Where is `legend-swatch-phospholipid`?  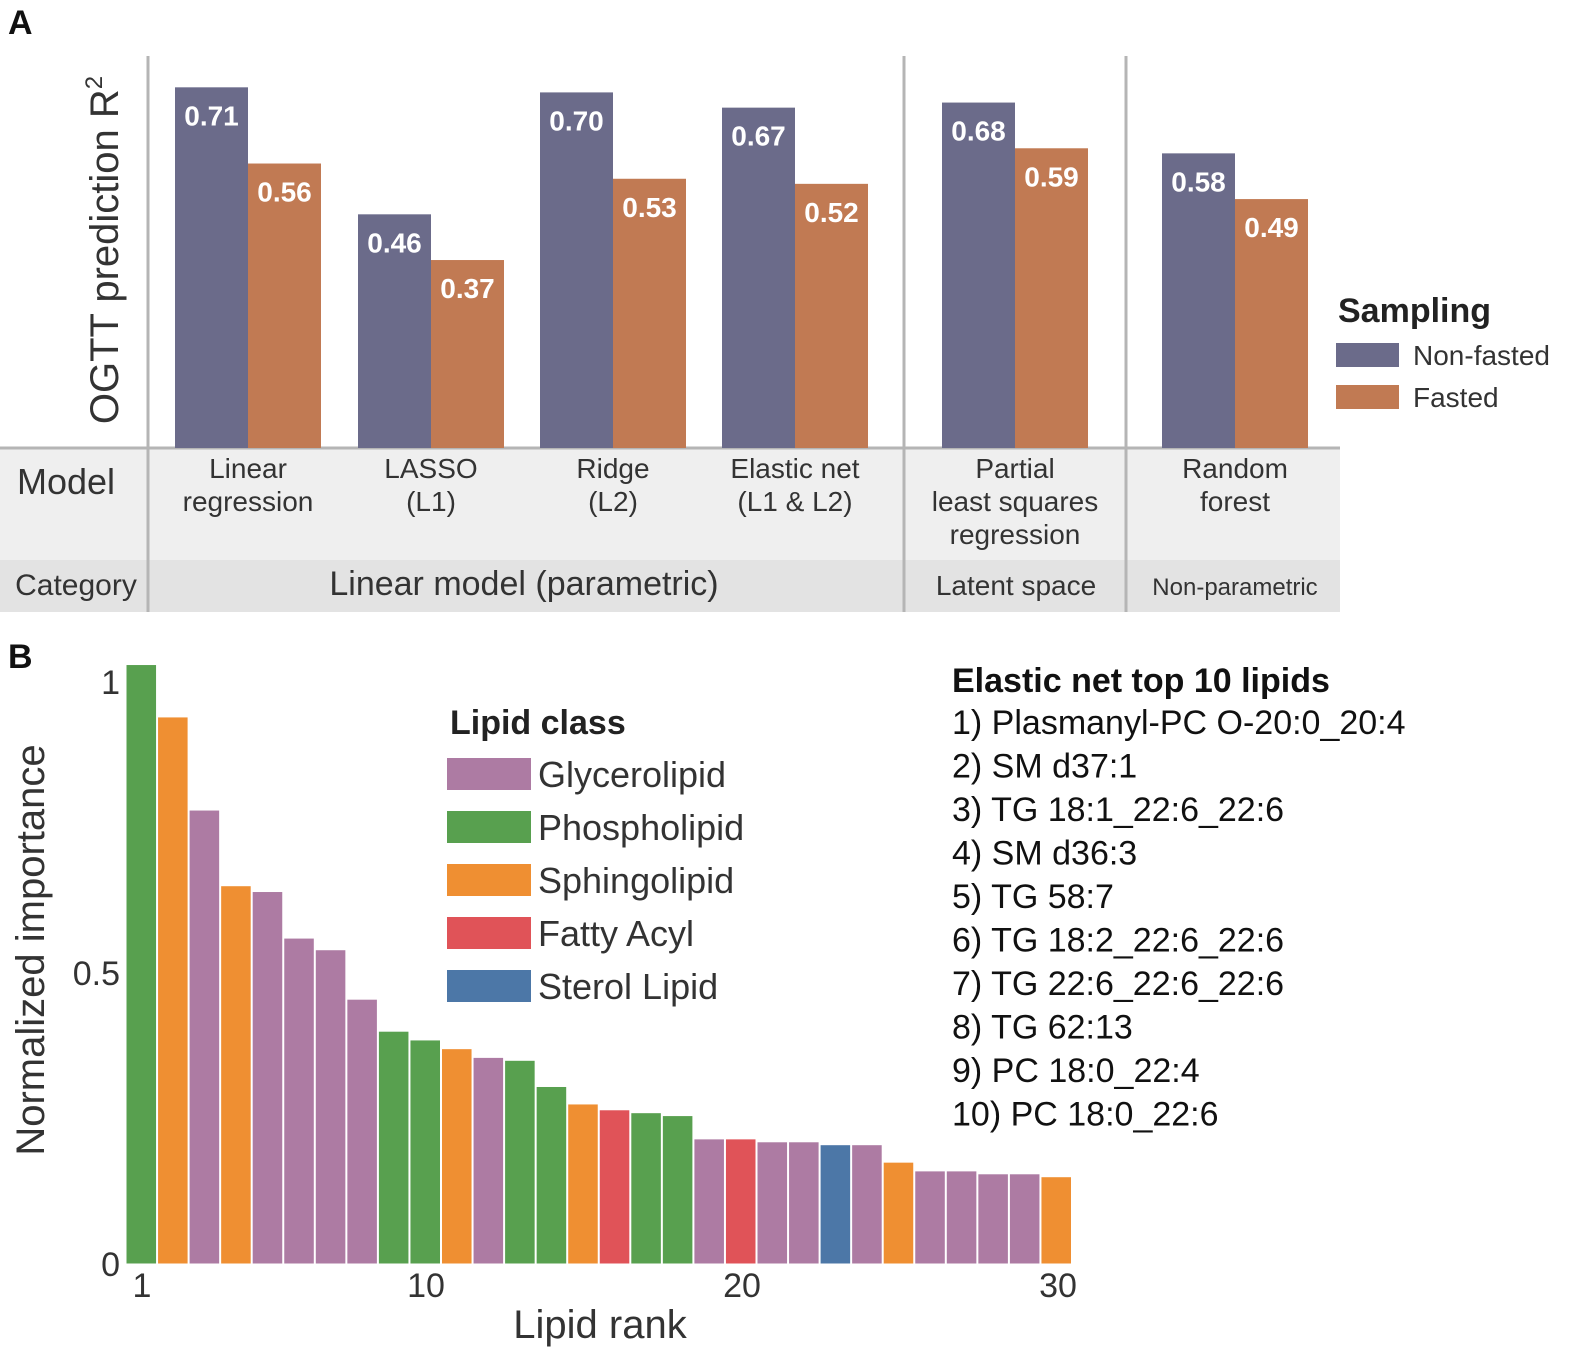 legend-swatch-phospholipid is located at coordinates (489, 827).